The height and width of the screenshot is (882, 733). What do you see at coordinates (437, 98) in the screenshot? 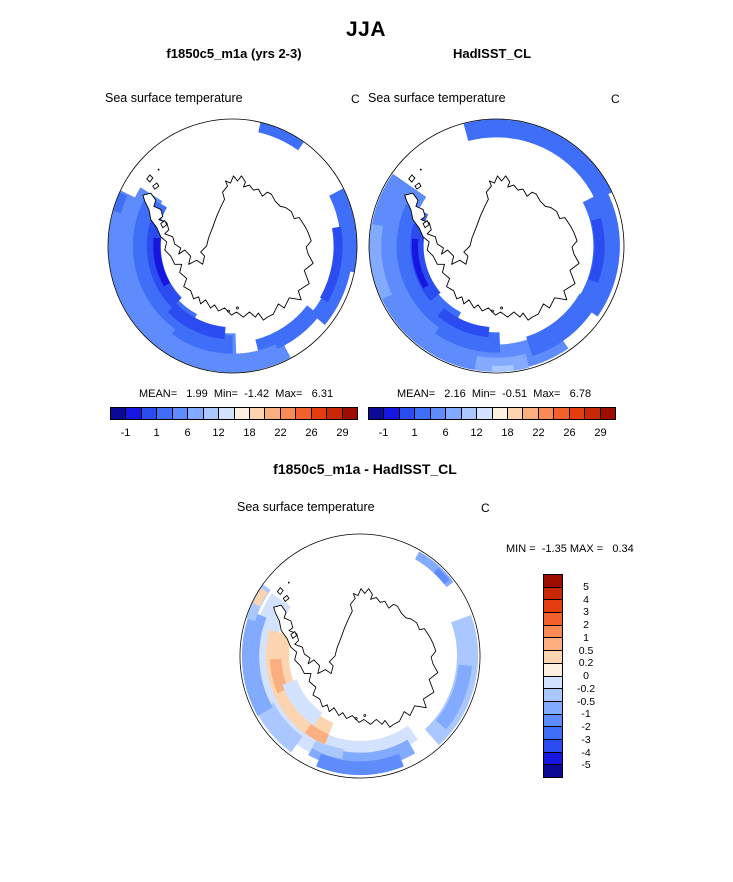
I see `obs-variable-label: Sea surface temperature` at bounding box center [437, 98].